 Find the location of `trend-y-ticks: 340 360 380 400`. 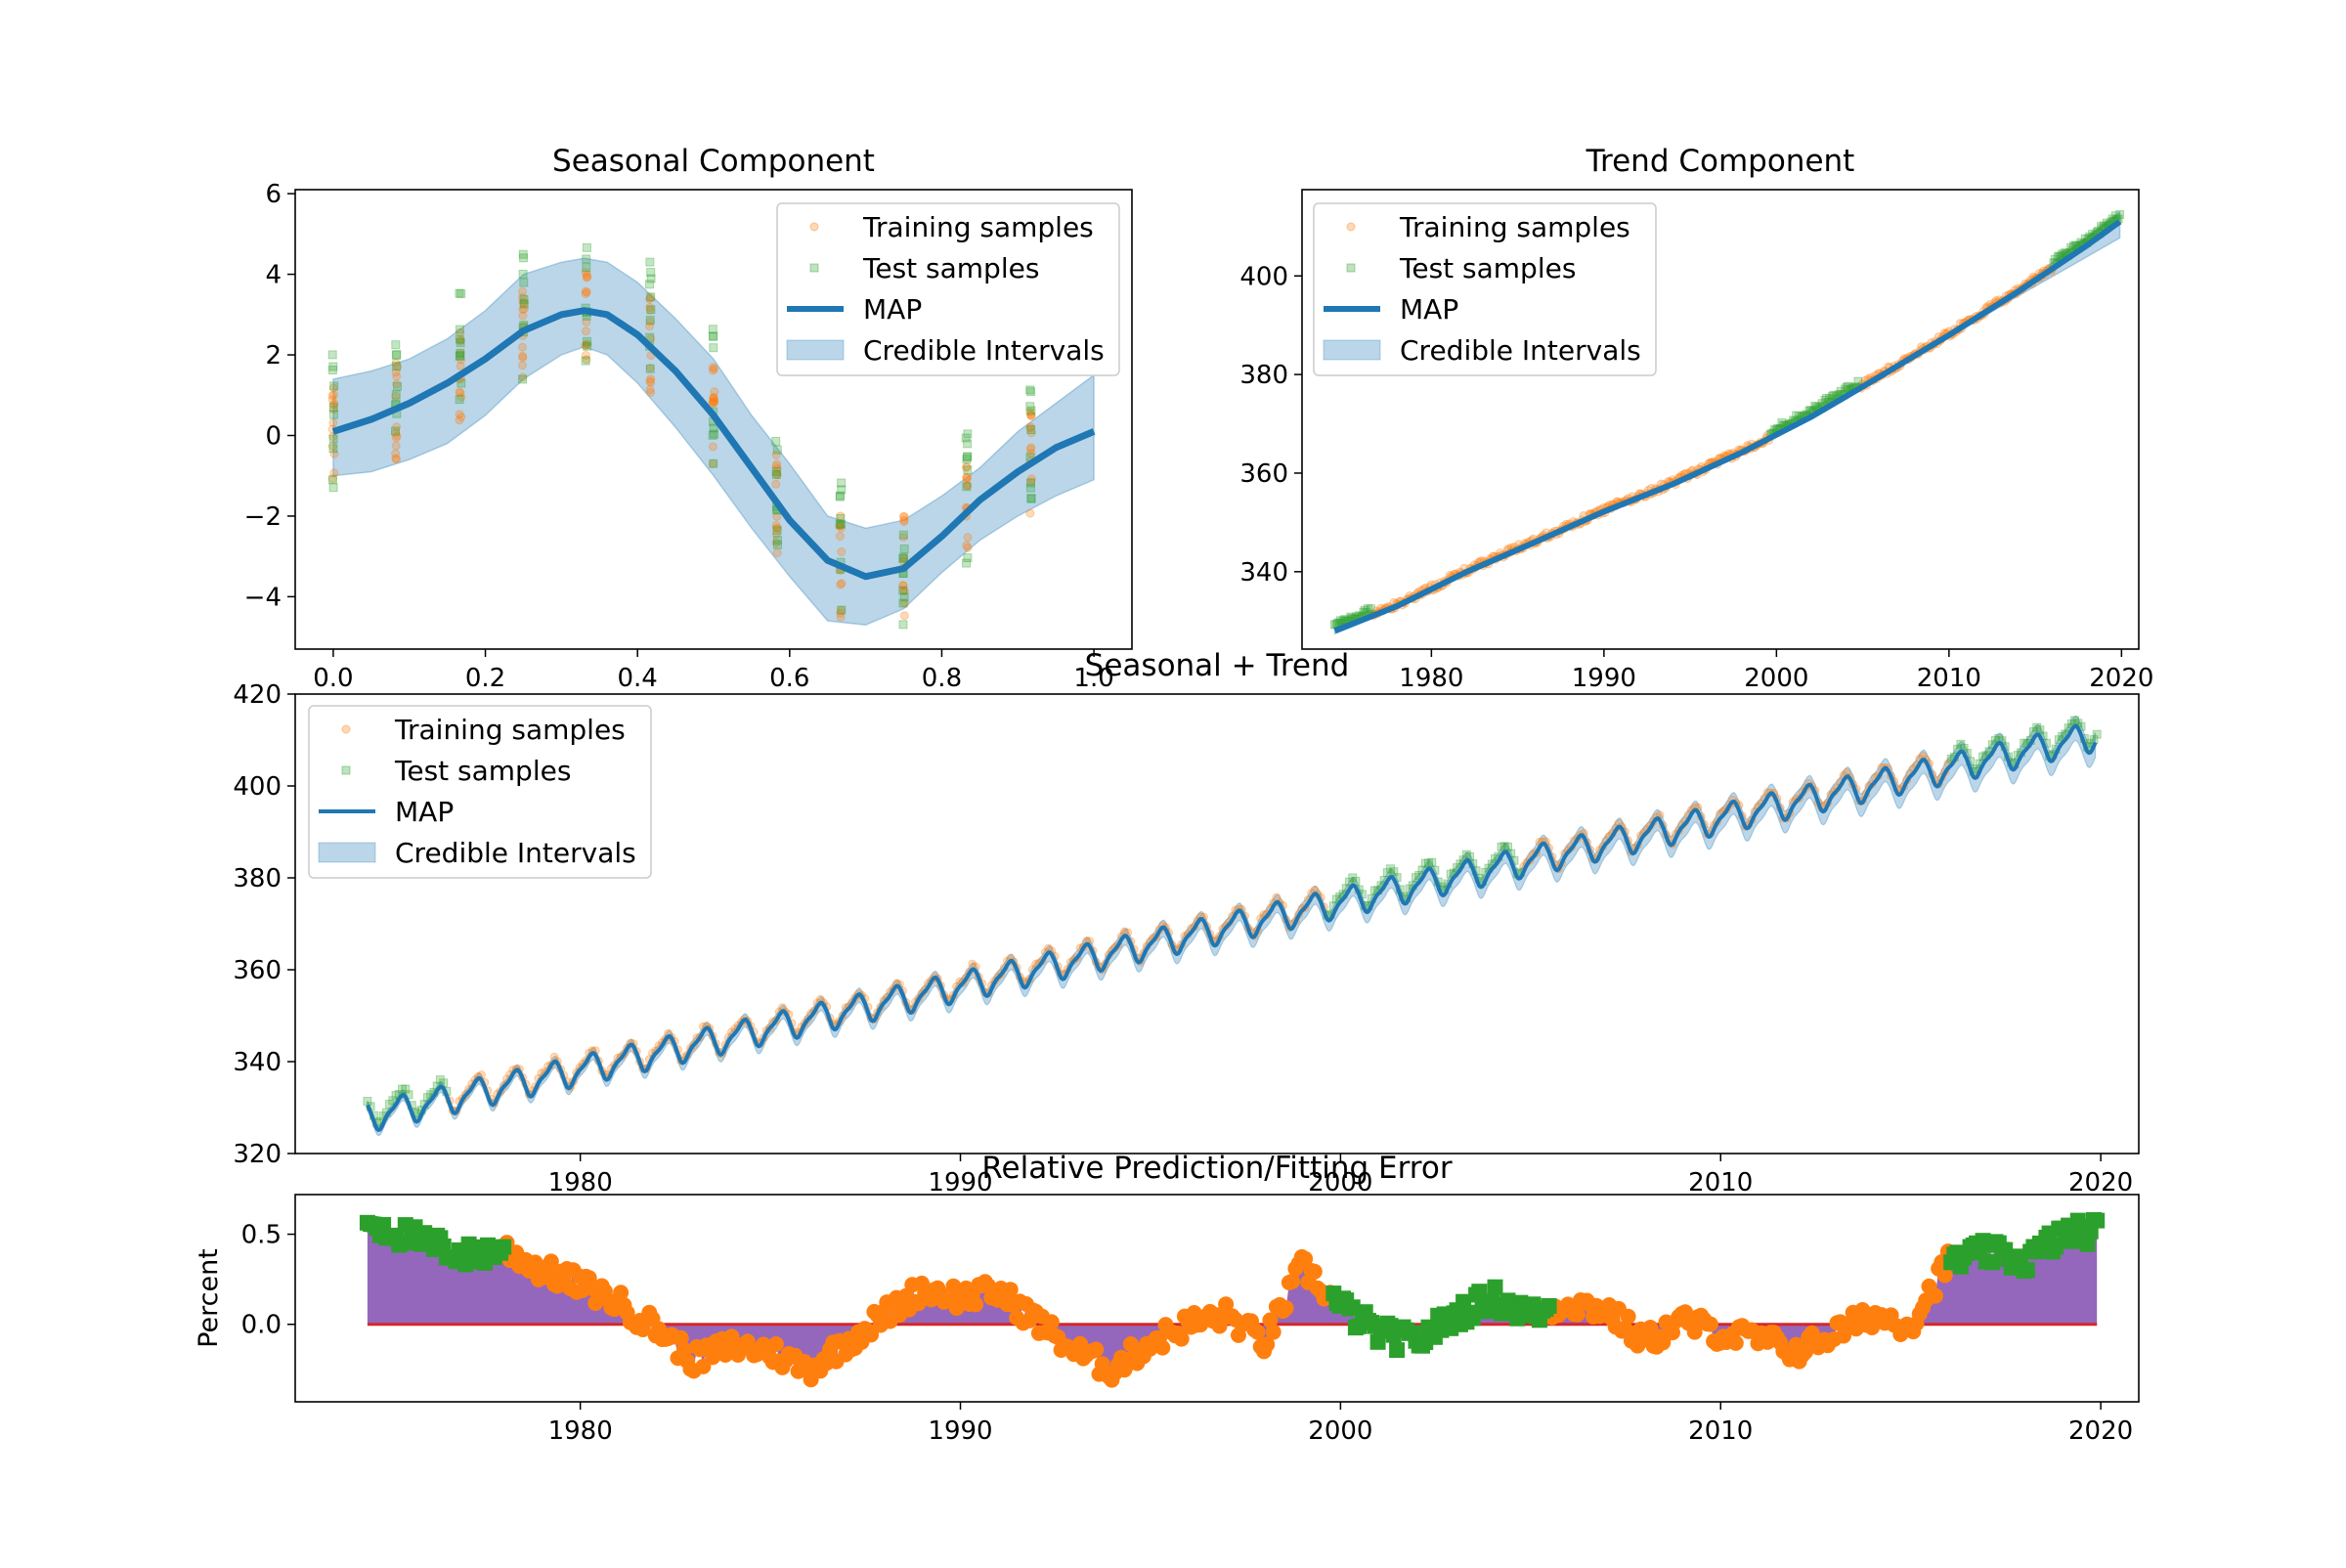

trend-y-ticks: 340 360 380 400 is located at coordinates (1270, 425).